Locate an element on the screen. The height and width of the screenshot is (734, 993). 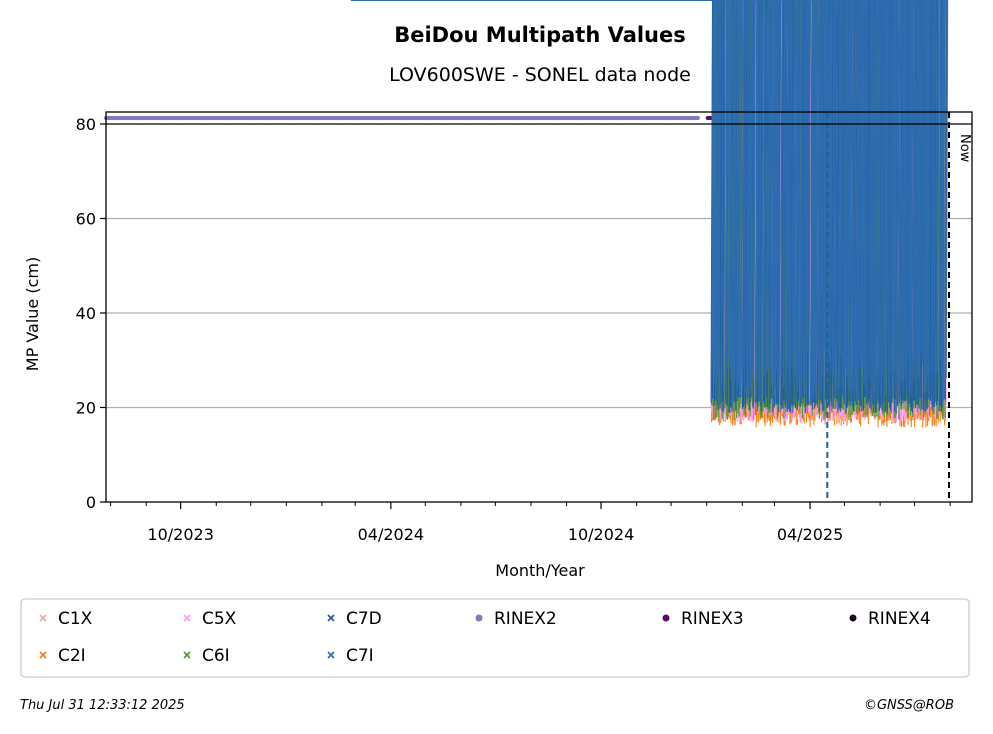
legend-label: RINEX2 is located at coordinates (525, 619).